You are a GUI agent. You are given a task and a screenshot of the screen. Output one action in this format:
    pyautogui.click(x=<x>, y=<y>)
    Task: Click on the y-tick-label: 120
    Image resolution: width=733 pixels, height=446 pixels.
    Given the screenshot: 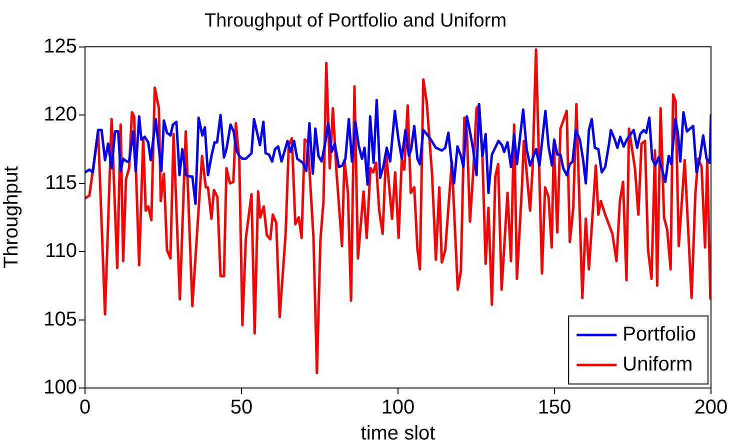 What is the action you would take?
    pyautogui.click(x=60, y=115)
    